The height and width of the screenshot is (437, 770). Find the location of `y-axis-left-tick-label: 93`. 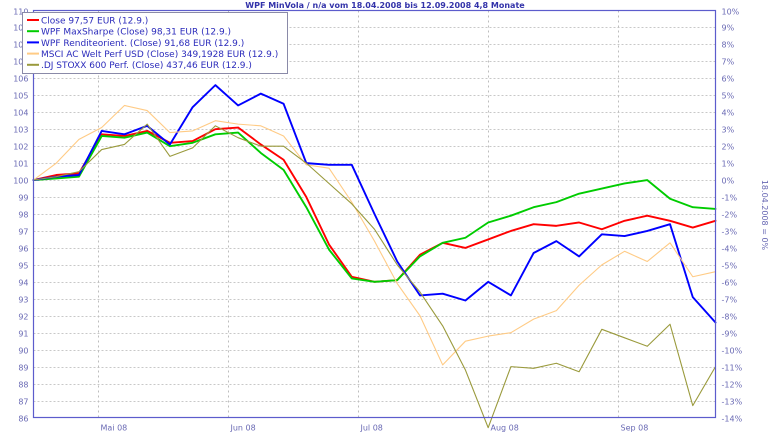

y-axis-left-tick-label: 93 is located at coordinates (23, 300).